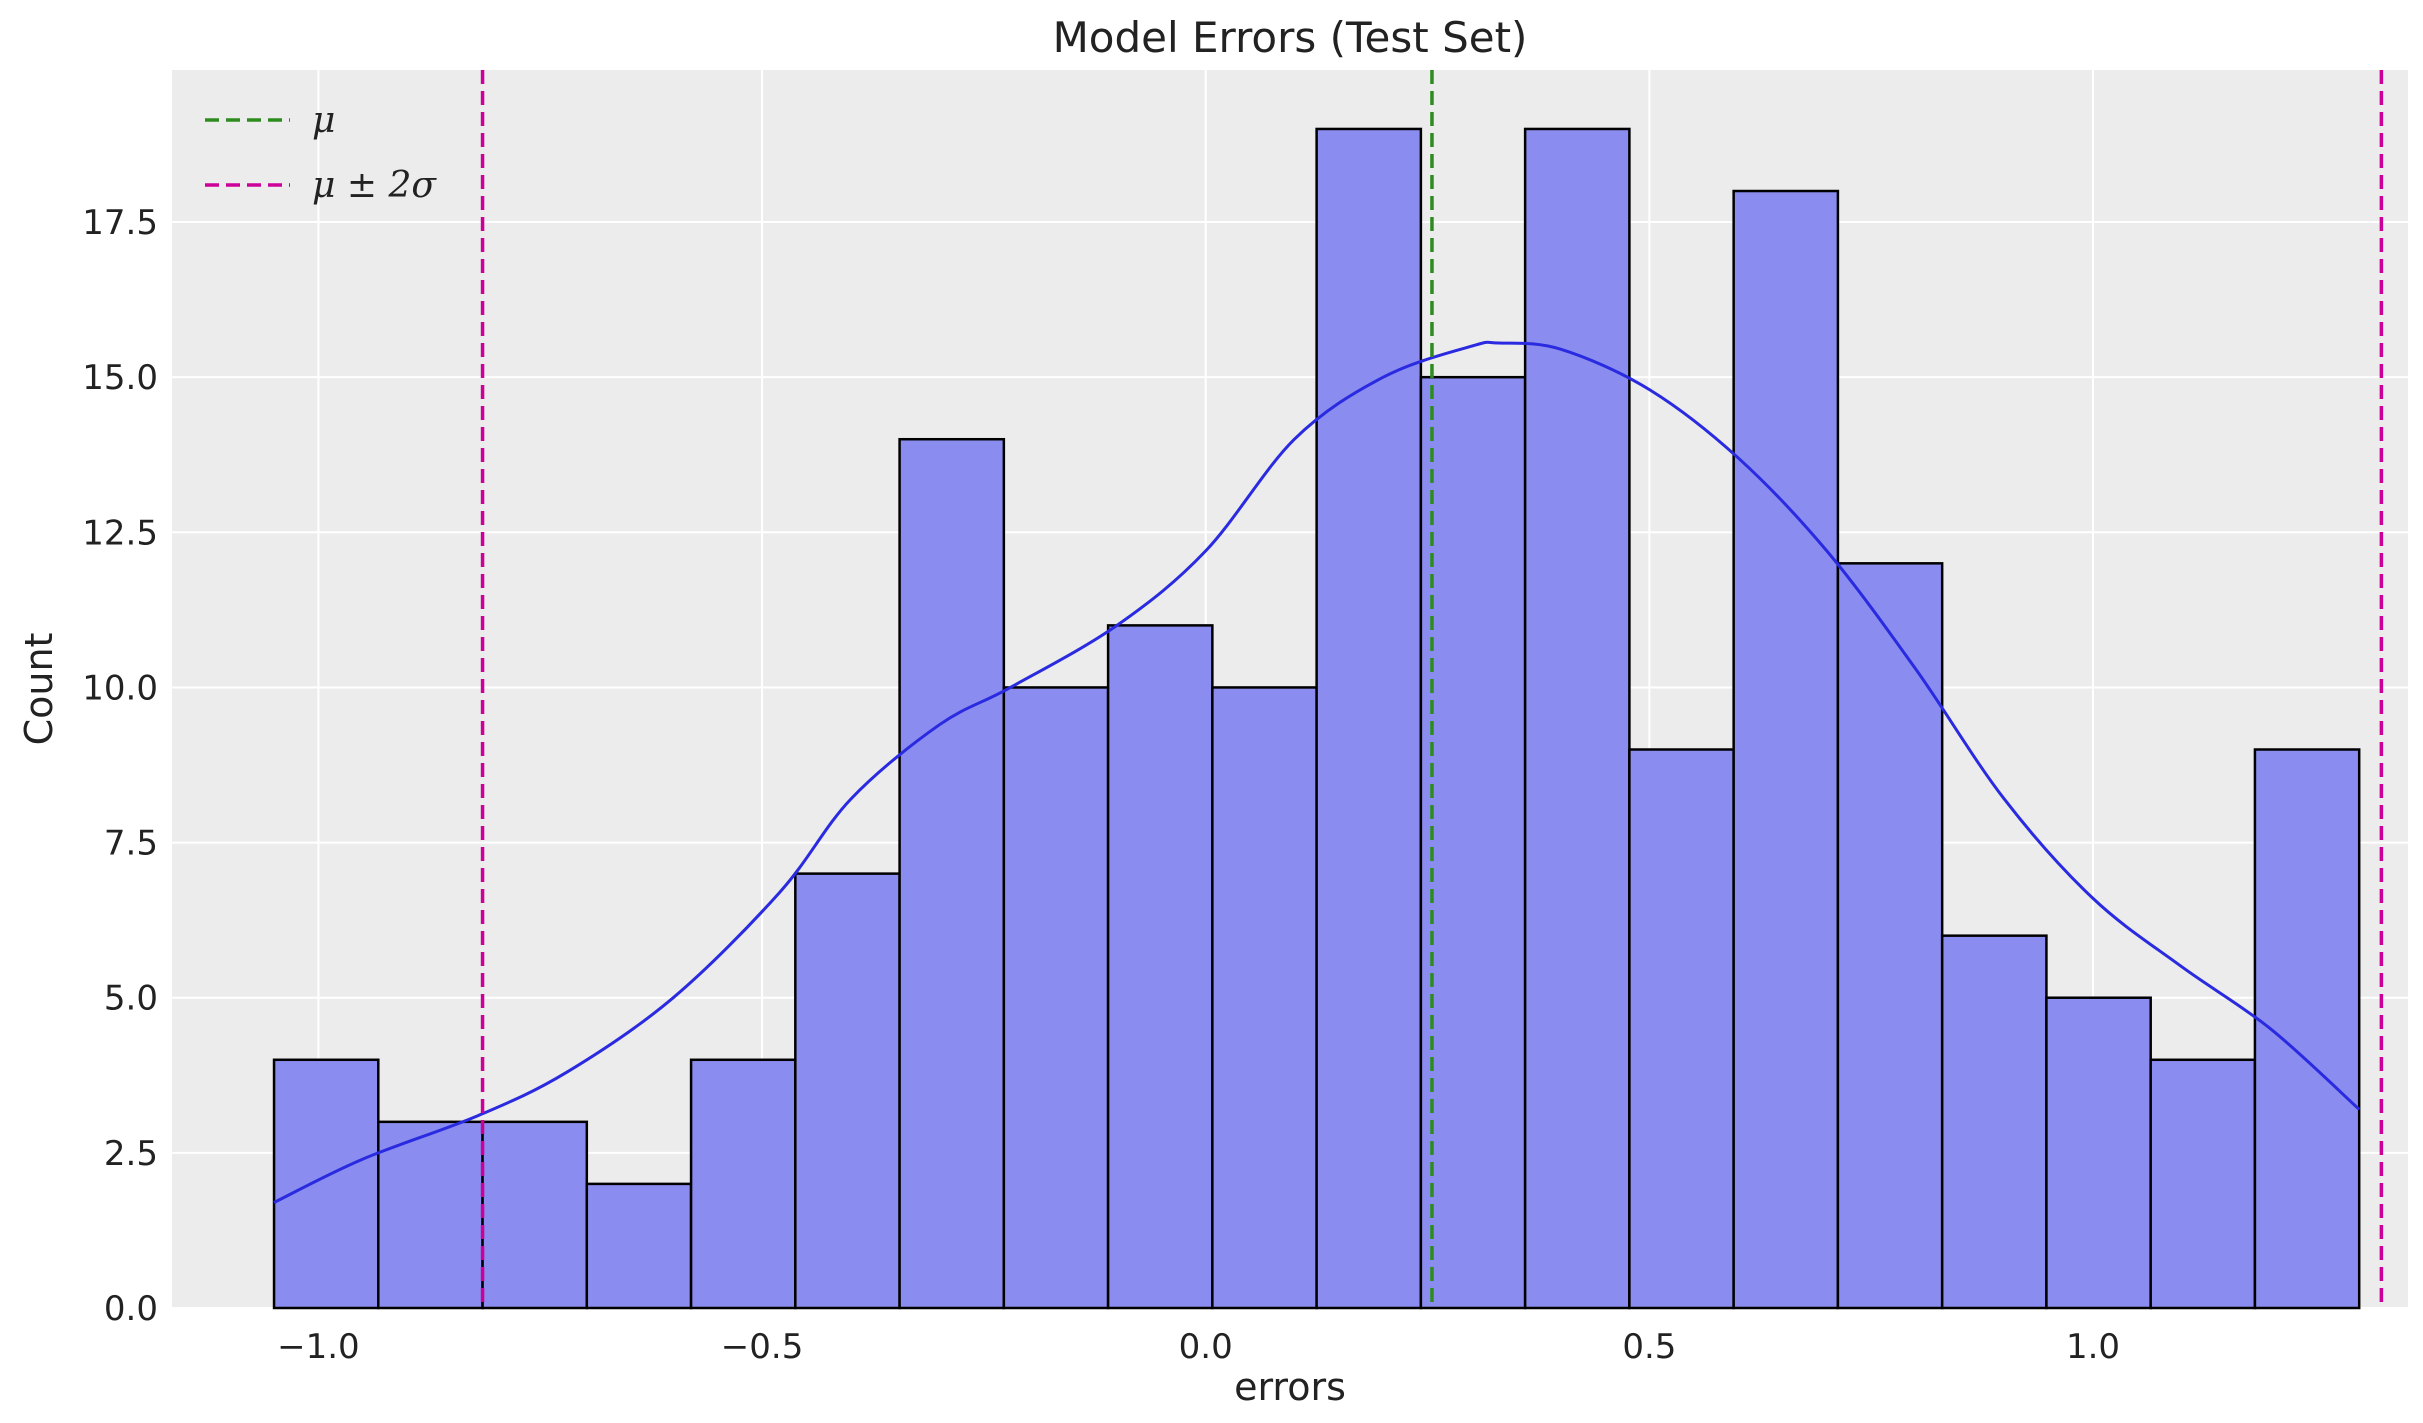  Describe the element at coordinates (120, 223) in the screenshot. I see `y-tick-label: 17.5` at that location.